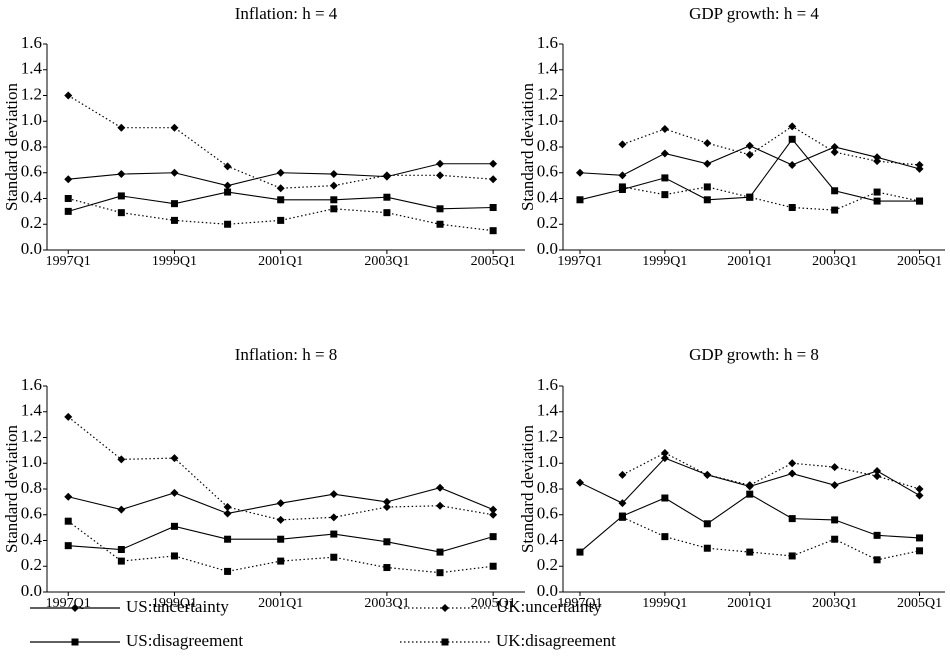 The image size is (950, 657). What do you see at coordinates (749, 603) in the screenshot?
I see `x-tick-label: 2001Q1` at bounding box center [749, 603].